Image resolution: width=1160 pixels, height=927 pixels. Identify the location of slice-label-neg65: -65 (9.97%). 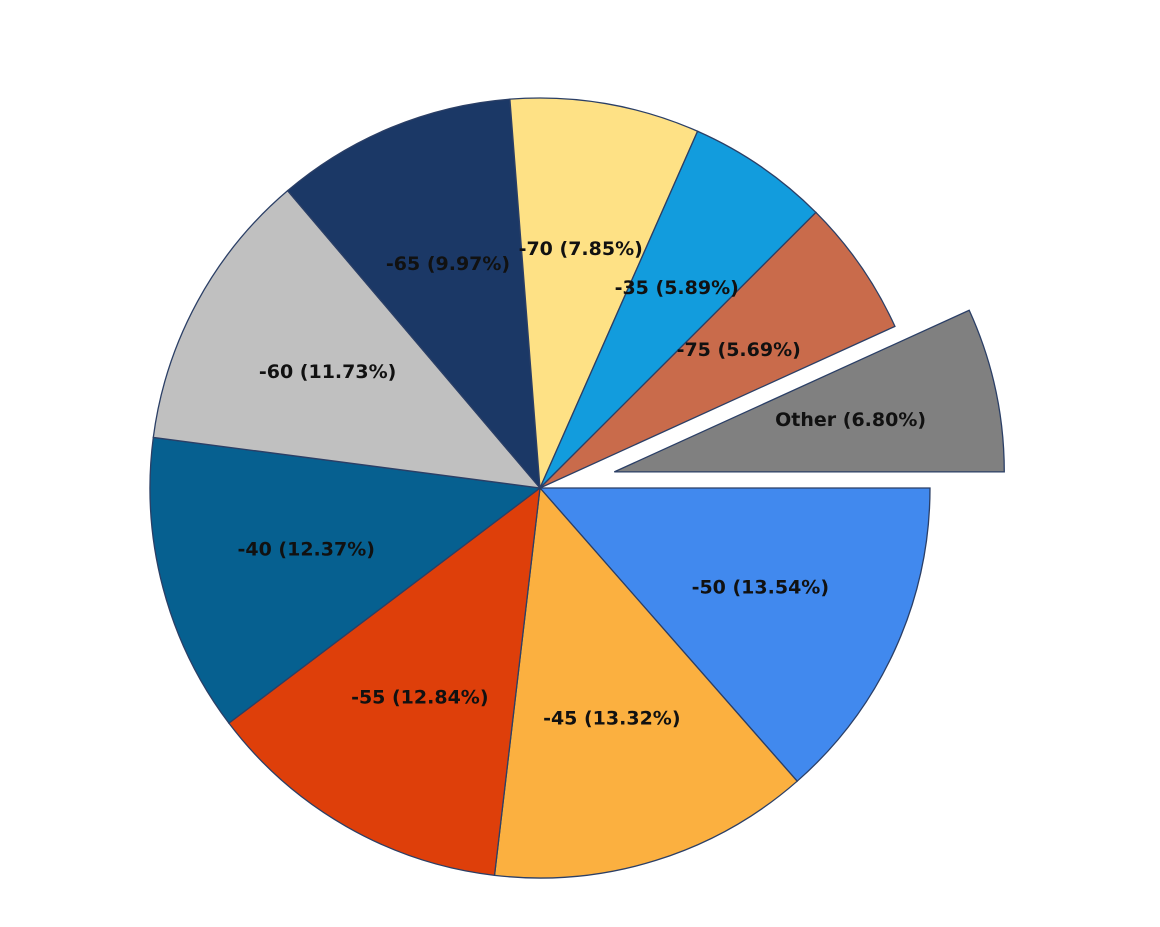
(448, 264).